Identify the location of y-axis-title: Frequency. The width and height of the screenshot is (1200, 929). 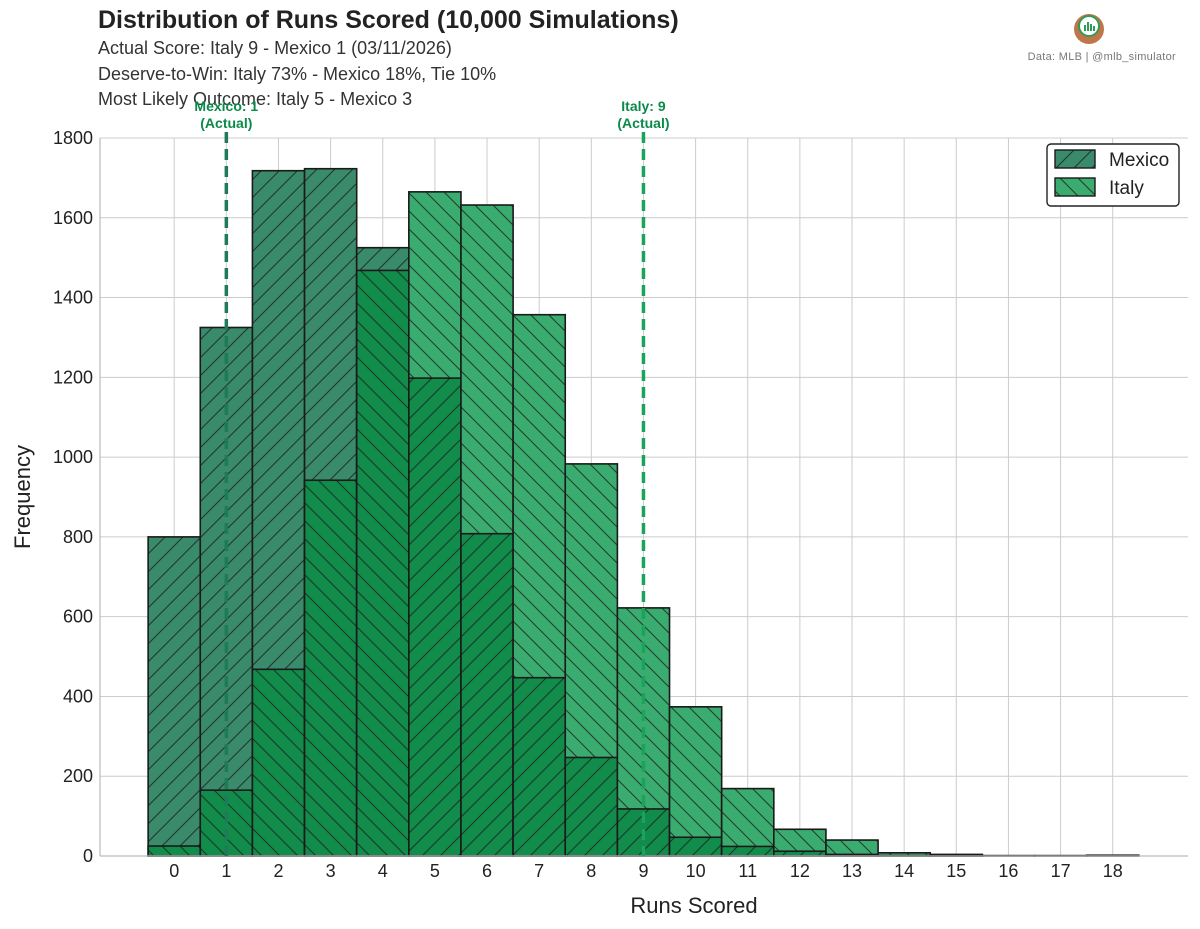
(22, 497).